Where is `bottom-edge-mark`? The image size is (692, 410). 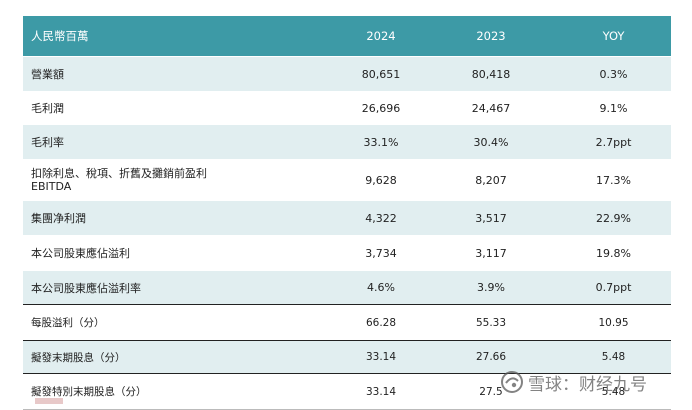
bottom-edge-mark is located at coordinates (49, 401).